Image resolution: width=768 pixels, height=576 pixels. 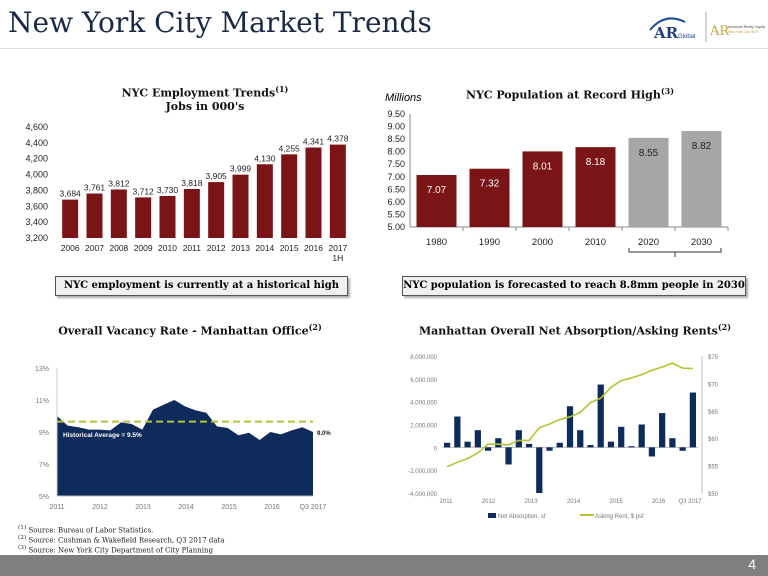 I want to click on title-text: Overall Vacancy Rate - Manhattan Office, so click(x=183, y=331).